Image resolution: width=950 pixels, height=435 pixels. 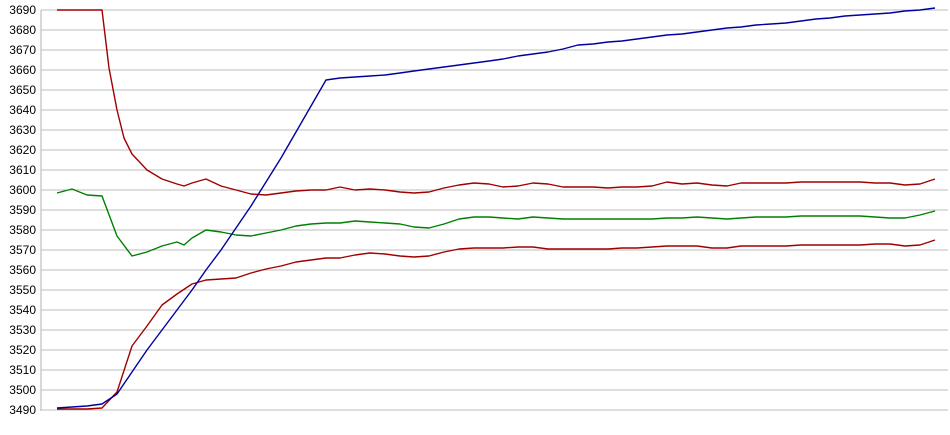 What do you see at coordinates (22, 390) in the screenshot?
I see `y-axis-tick-label: 3500` at bounding box center [22, 390].